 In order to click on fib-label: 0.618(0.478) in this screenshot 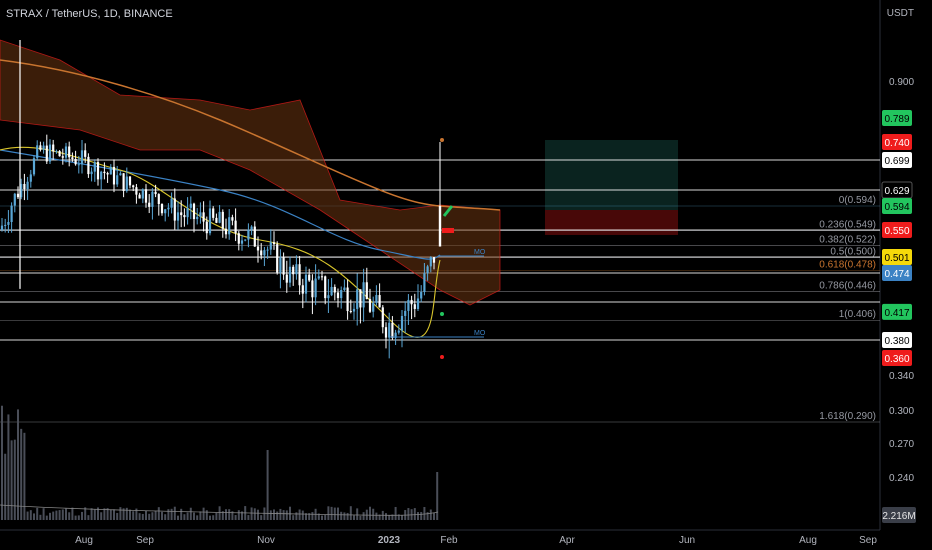, I will do `click(847, 265)`.